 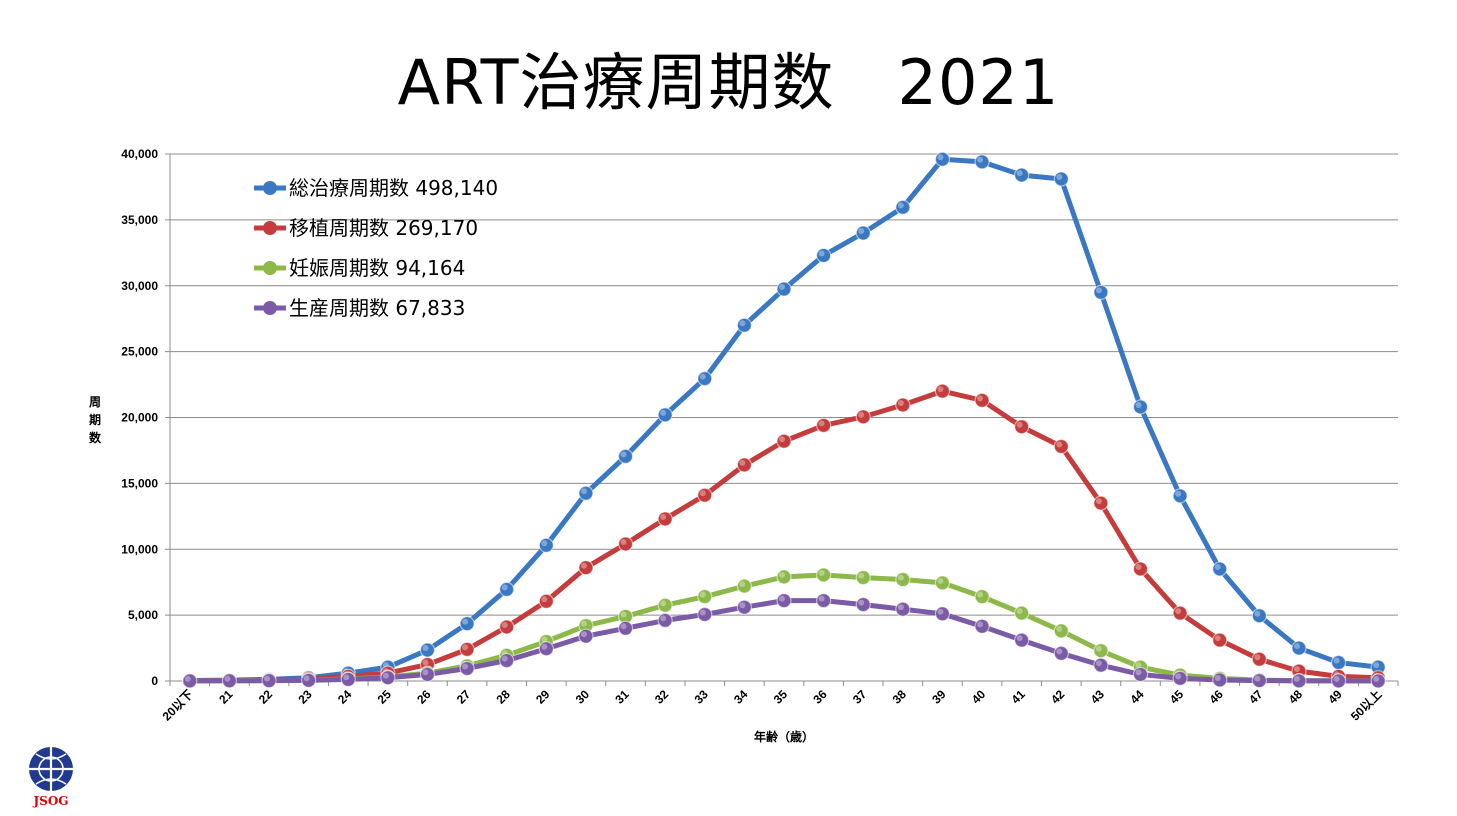 What do you see at coordinates (1018, 697) in the screenshot?
I see `x-tick-label: 41` at bounding box center [1018, 697].